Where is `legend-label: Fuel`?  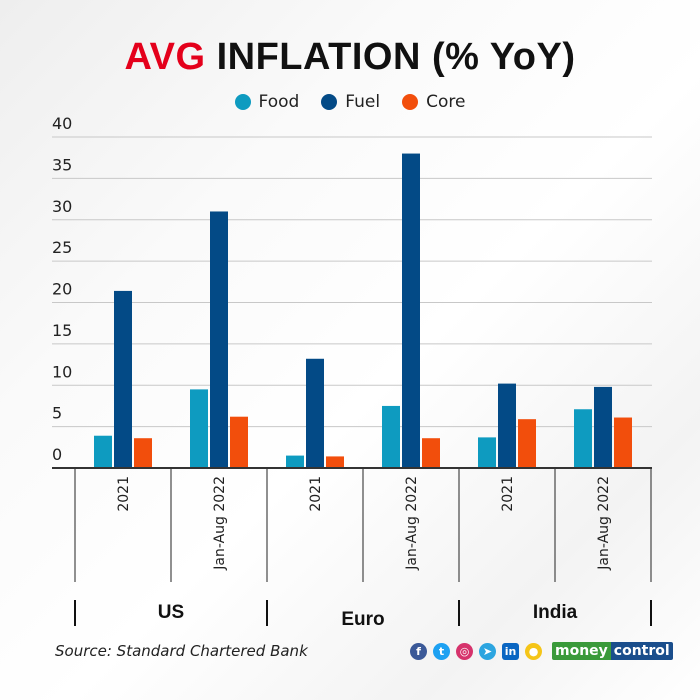
legend-label: Fuel is located at coordinates (363, 102).